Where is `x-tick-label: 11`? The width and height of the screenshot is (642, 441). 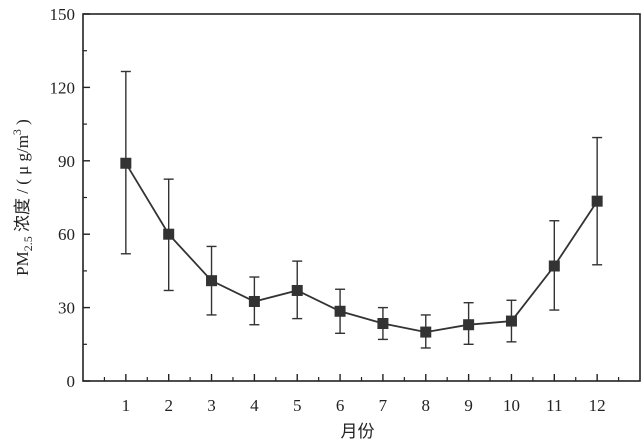
x-tick-label: 11 is located at coordinates (554, 405).